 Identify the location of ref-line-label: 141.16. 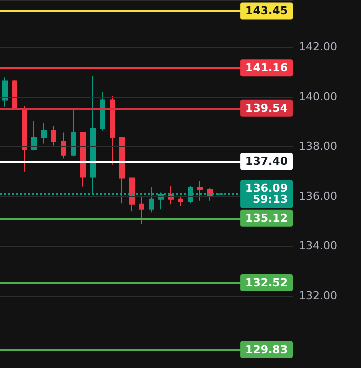
(267, 68).